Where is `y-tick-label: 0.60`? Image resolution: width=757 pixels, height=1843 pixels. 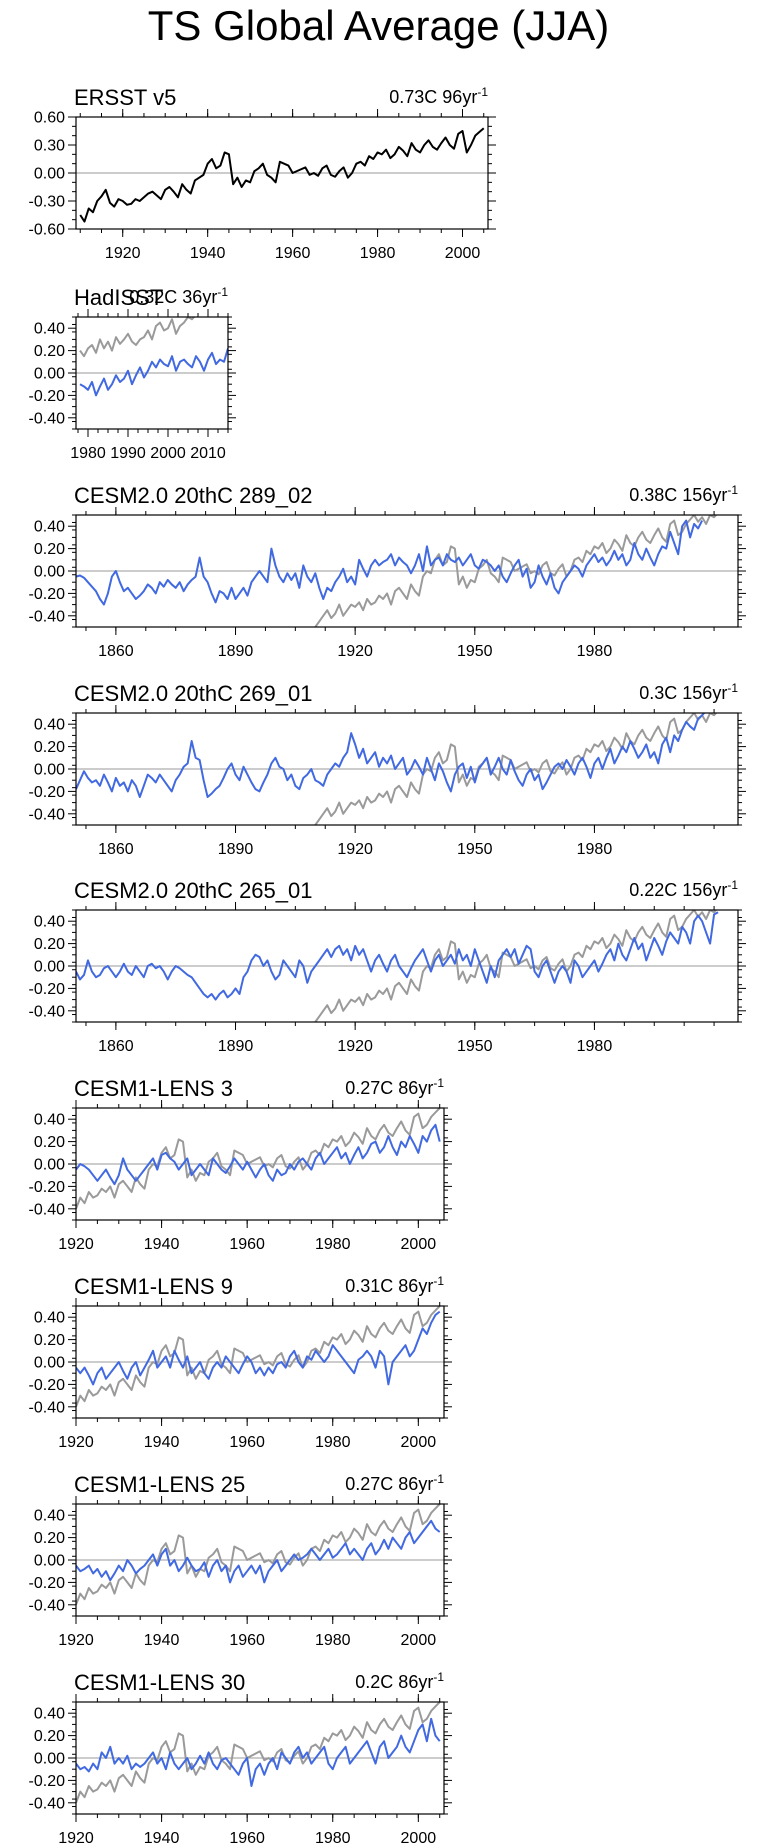
y-tick-label: 0.60 is located at coordinates (49, 118).